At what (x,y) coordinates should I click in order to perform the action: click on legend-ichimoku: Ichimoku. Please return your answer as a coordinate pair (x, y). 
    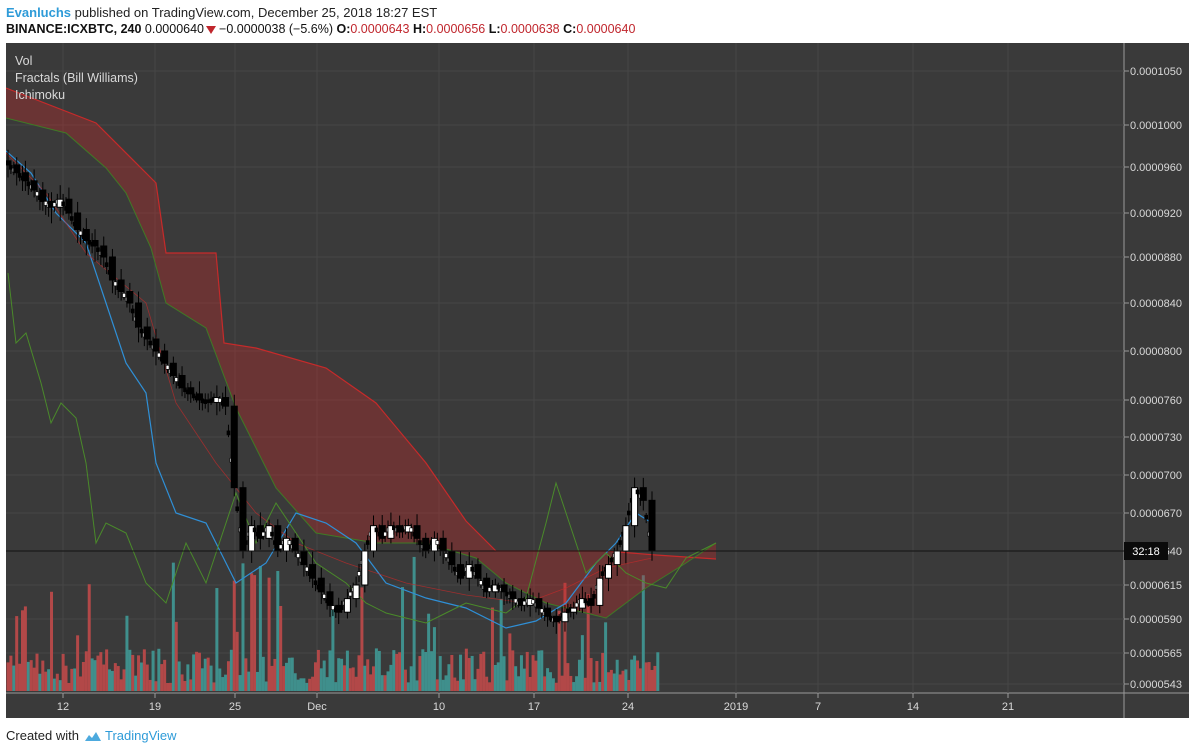
    Looking at the image, I should click on (40, 95).